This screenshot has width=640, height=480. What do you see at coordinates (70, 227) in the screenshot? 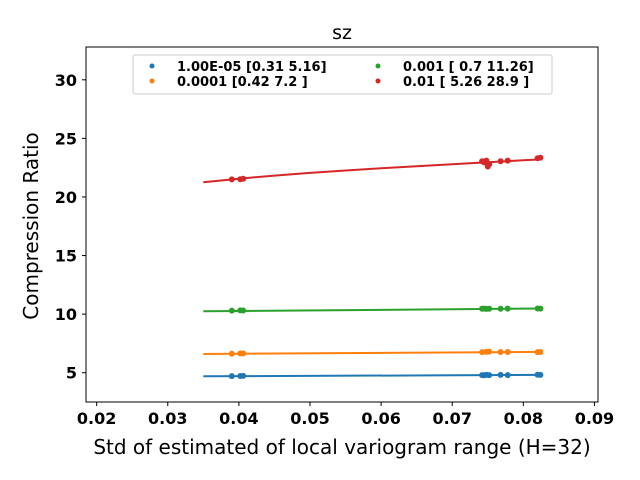
I see `y-axis-ticks: 5 10 15 20 25 30` at bounding box center [70, 227].